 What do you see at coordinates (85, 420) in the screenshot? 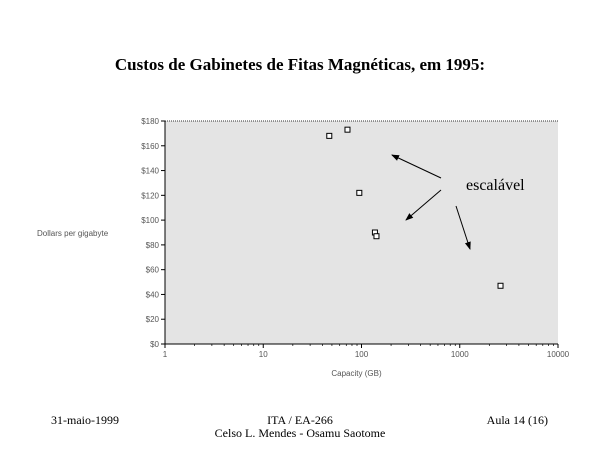
I see `footer-date: 31-maio-1999` at bounding box center [85, 420].